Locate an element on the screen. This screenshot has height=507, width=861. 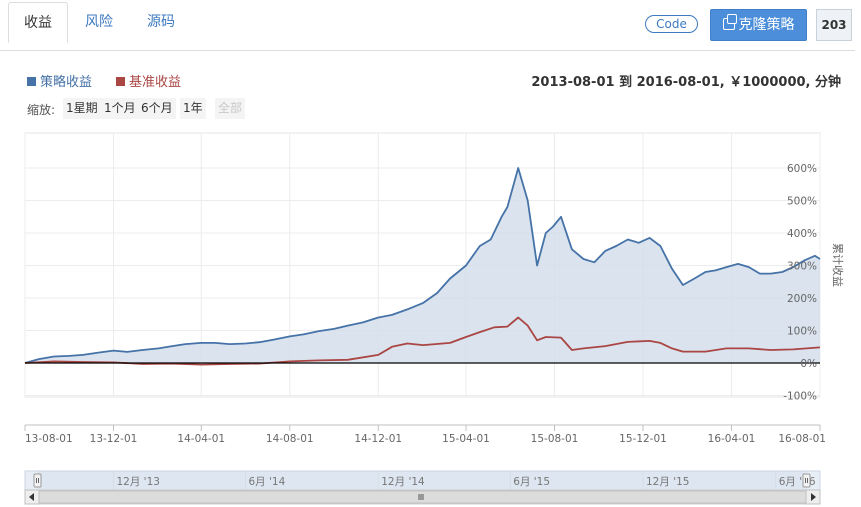
clone-label: 克隆策略 is located at coordinates (766, 25).